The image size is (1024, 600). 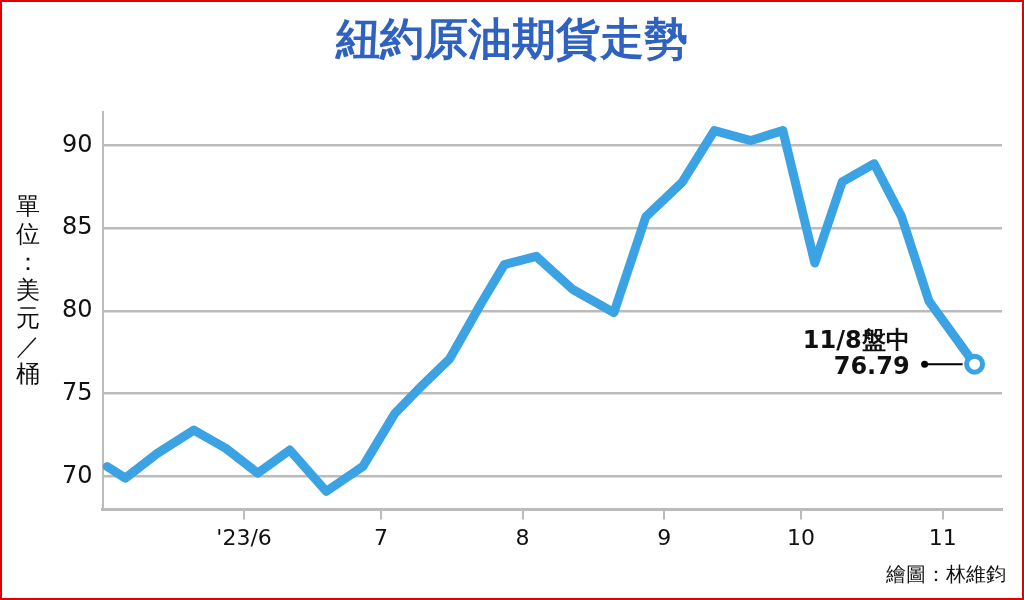 I want to click on x-tick-label: '23/6, so click(x=244, y=537).